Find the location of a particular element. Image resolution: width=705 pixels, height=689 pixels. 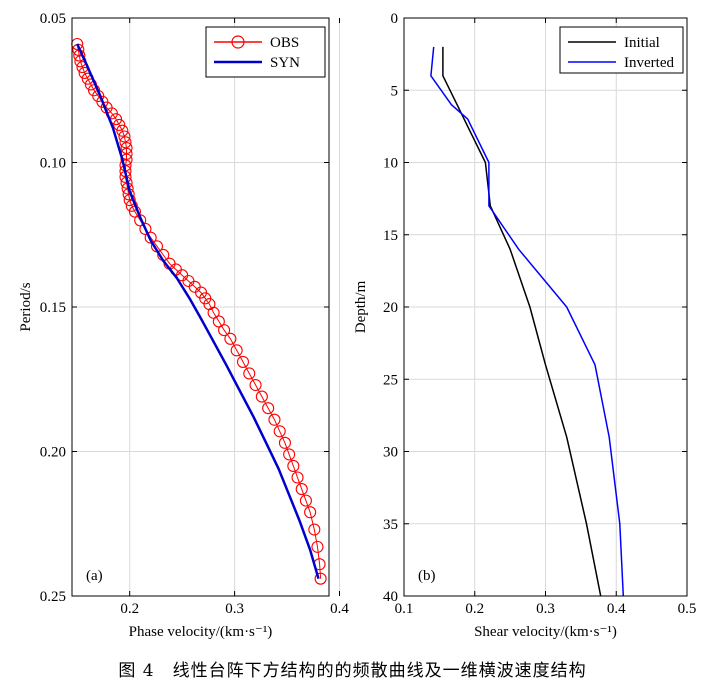

x-axis-label: Shear velocity/(km·s⁻¹) is located at coordinates (545, 632).